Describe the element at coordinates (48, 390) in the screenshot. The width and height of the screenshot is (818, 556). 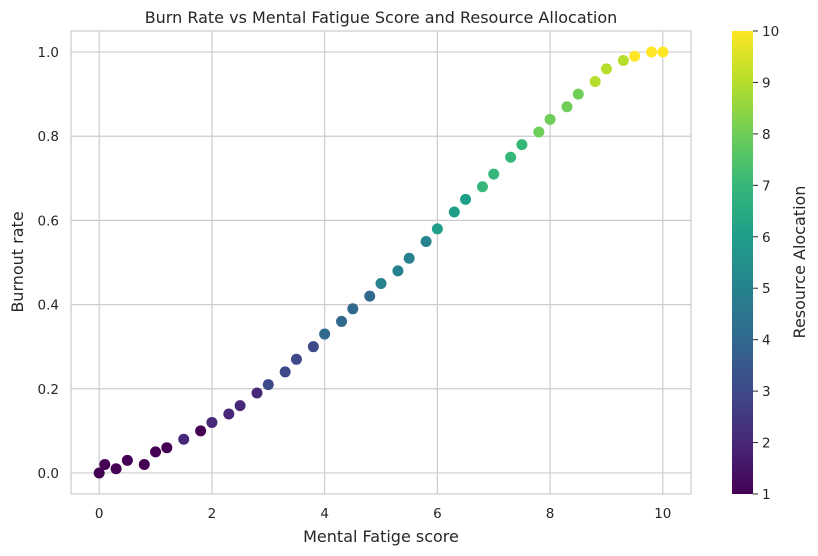
I see `y-tick-label: 0.2` at that location.